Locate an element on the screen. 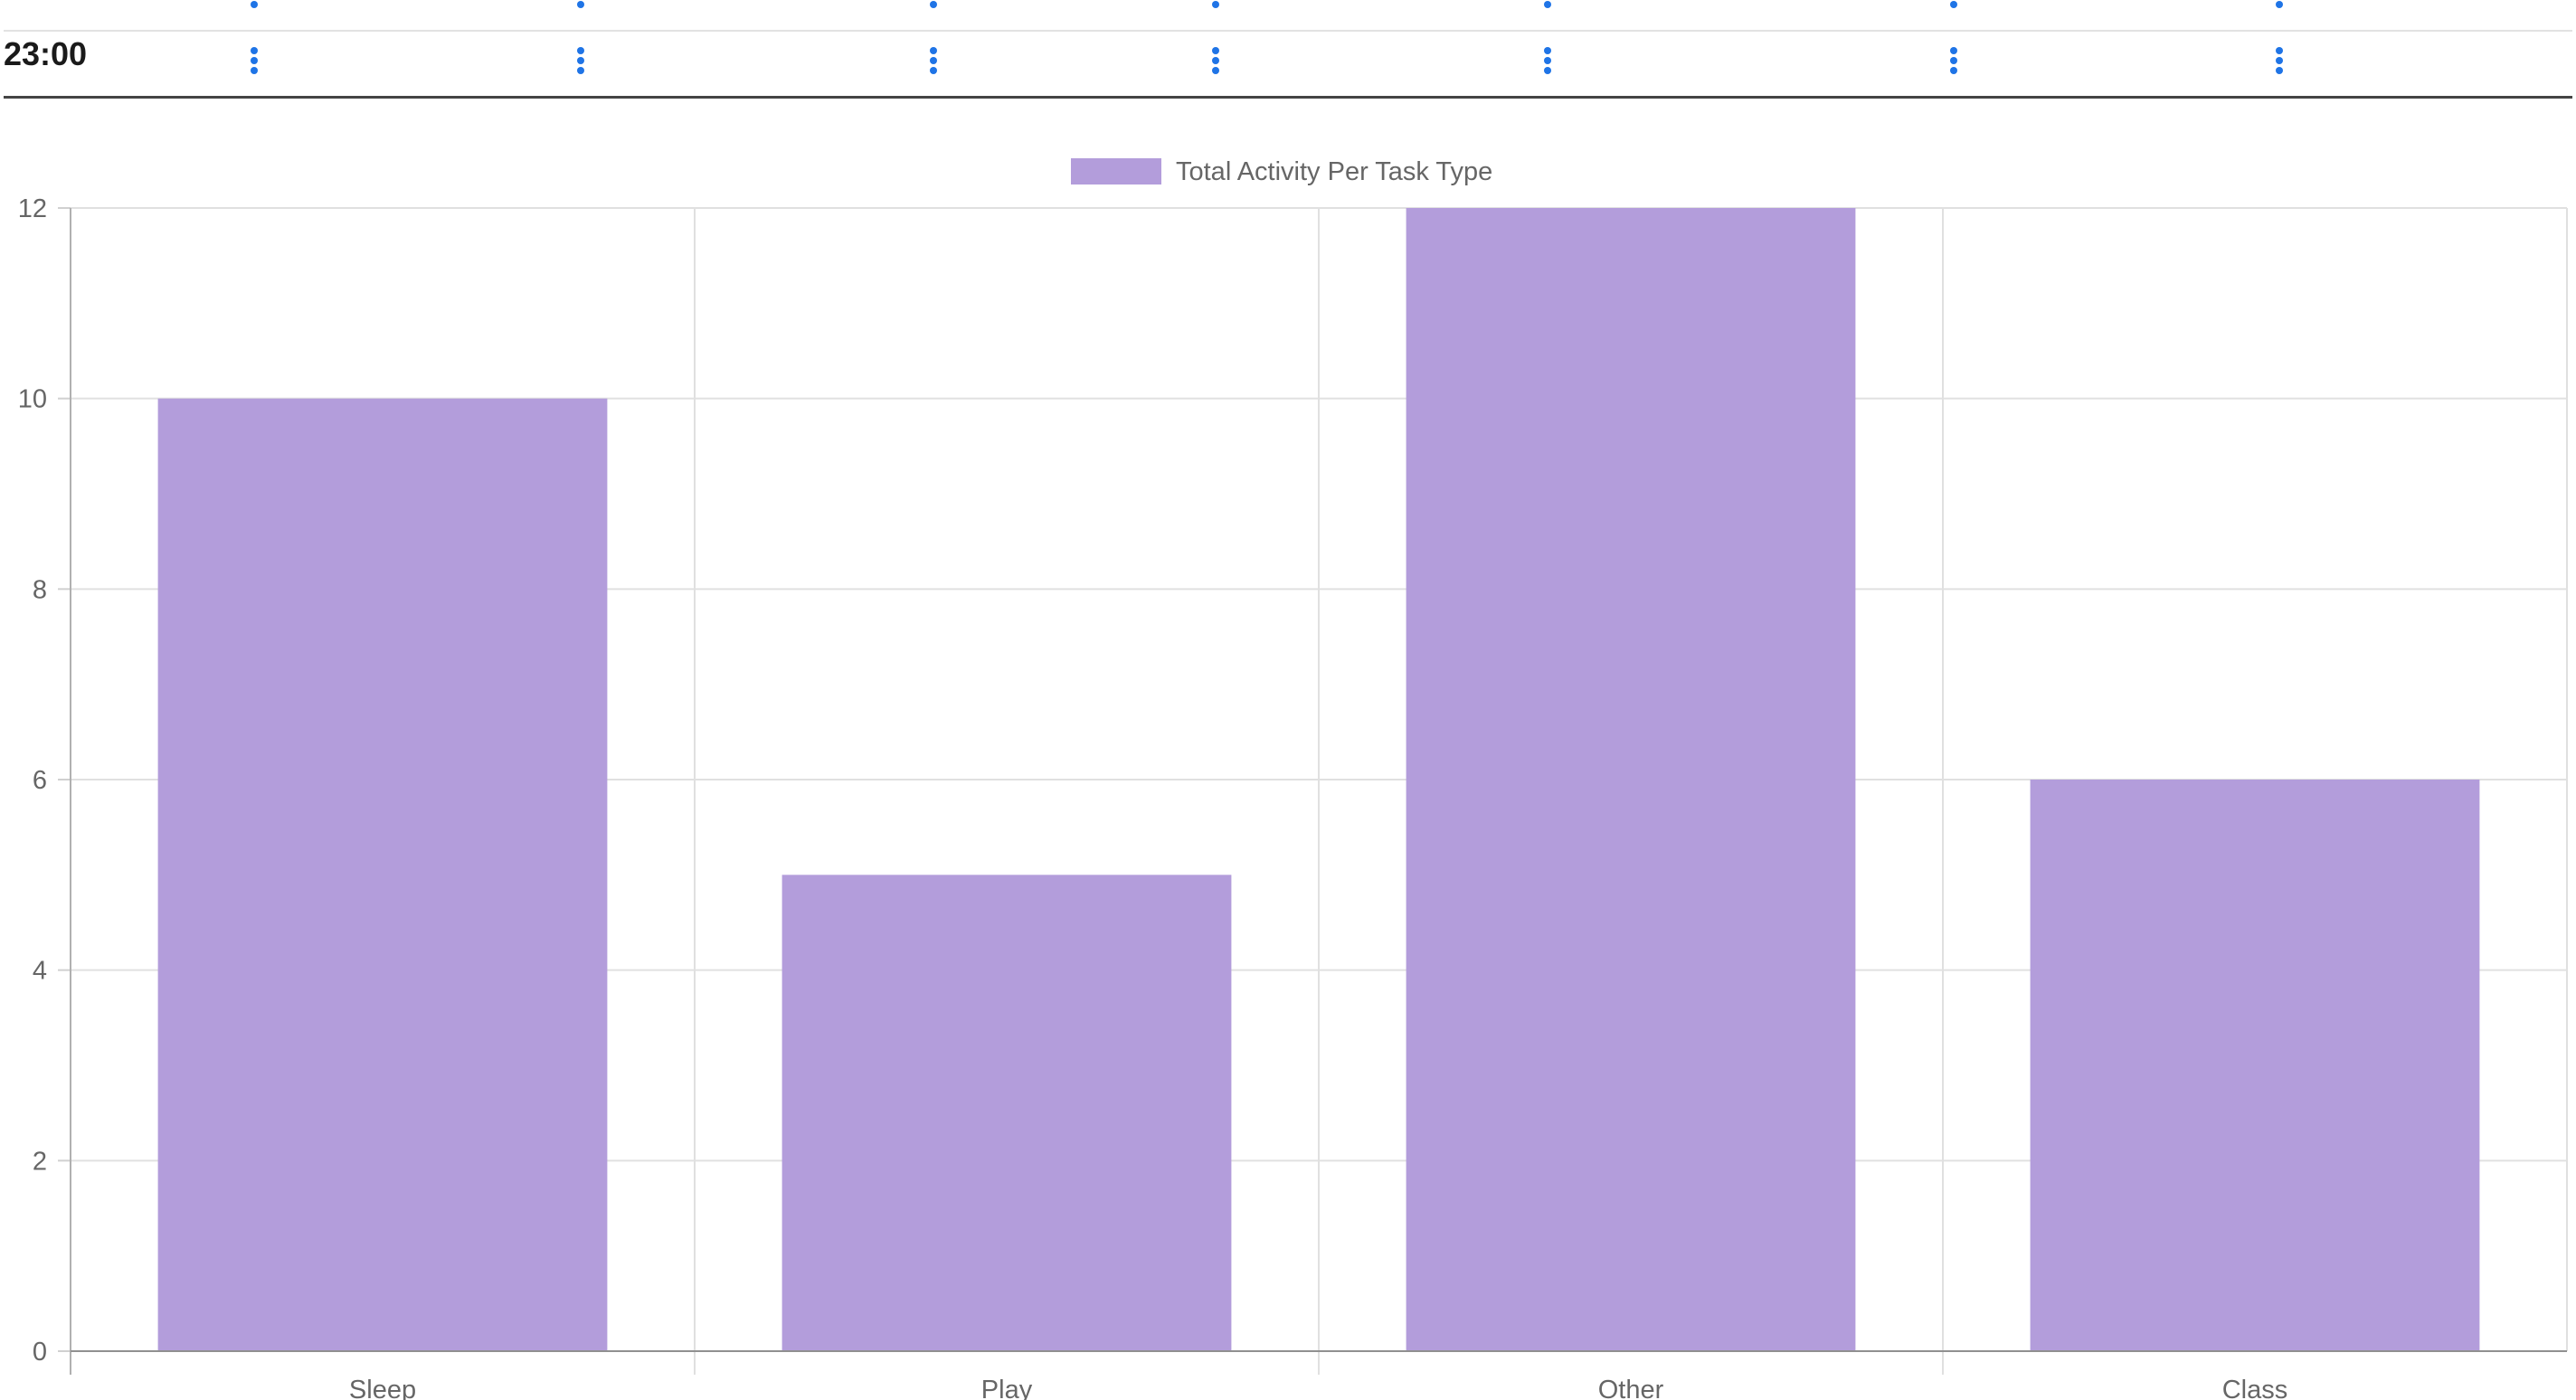  legend-label: Total Activity Per Task Type is located at coordinates (1334, 171).